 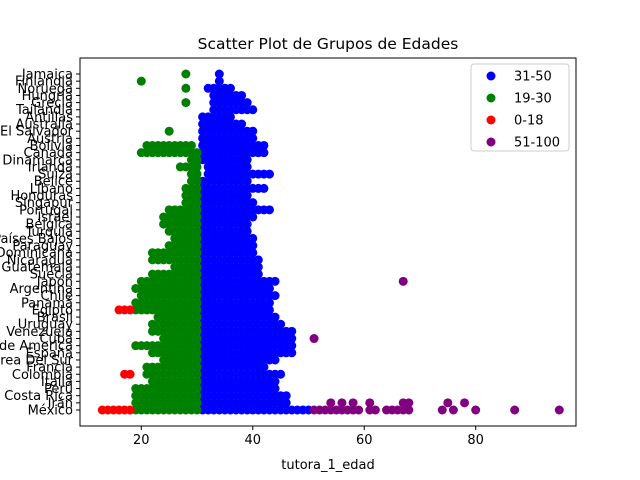 What do you see at coordinates (328, 44) in the screenshot?
I see `chart-title: Scatter Plot de Grupos de Edades` at bounding box center [328, 44].